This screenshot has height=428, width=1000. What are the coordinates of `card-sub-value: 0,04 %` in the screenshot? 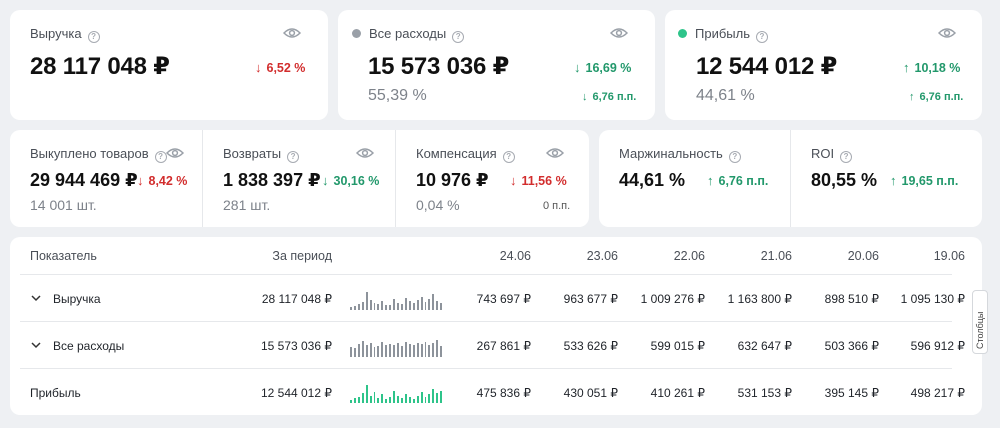 It's located at (438, 205).